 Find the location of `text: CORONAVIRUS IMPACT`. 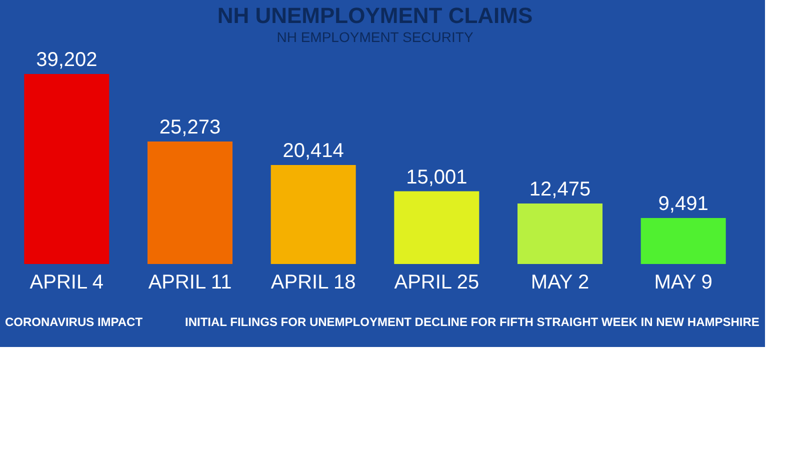

text: CORONAVIRUS IMPACT is located at coordinates (74, 322).